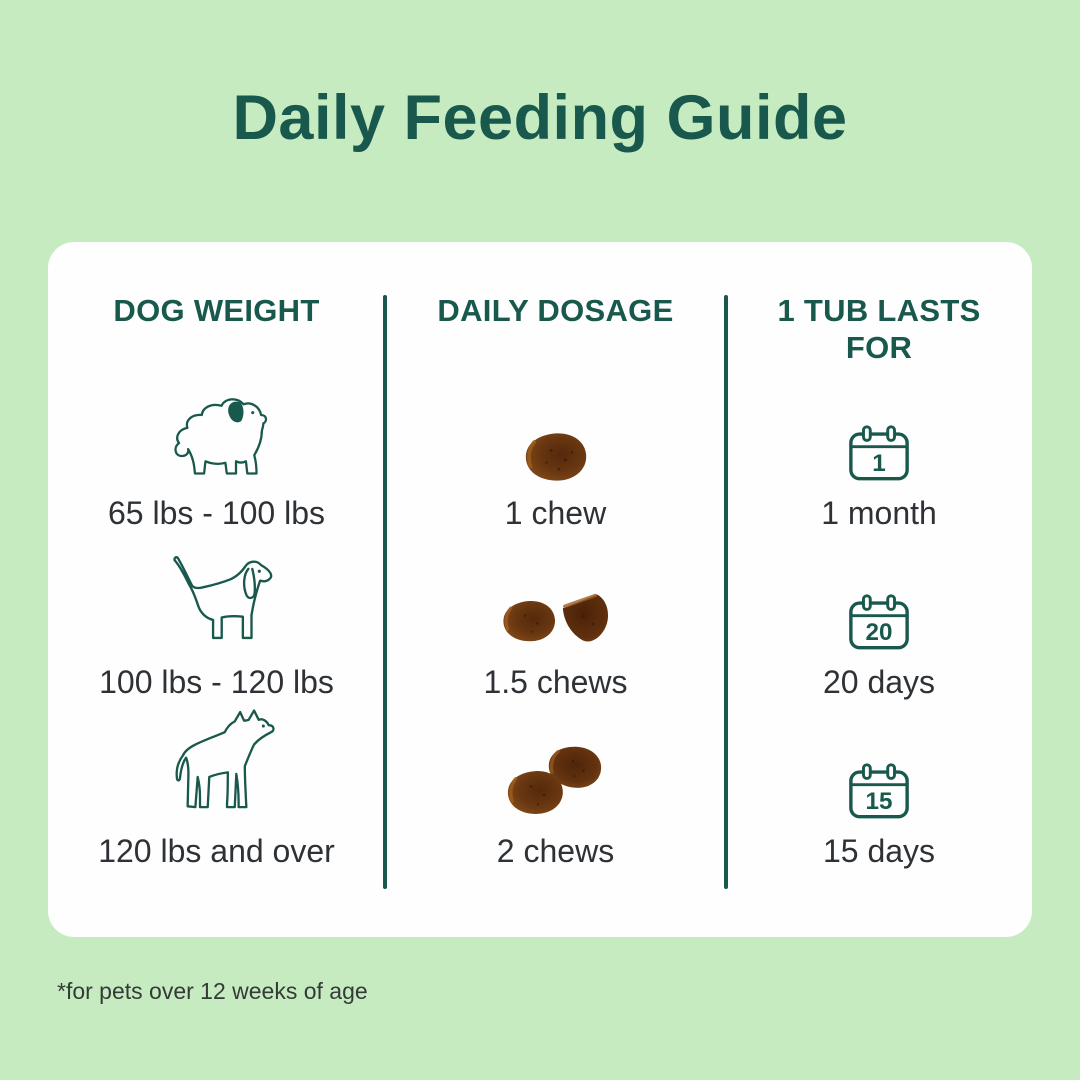 Image resolution: width=1080 pixels, height=1080 pixels. Describe the element at coordinates (216, 682) in the screenshot. I see `dog-weight-value: 100 lbs - 120 lbs` at that location.